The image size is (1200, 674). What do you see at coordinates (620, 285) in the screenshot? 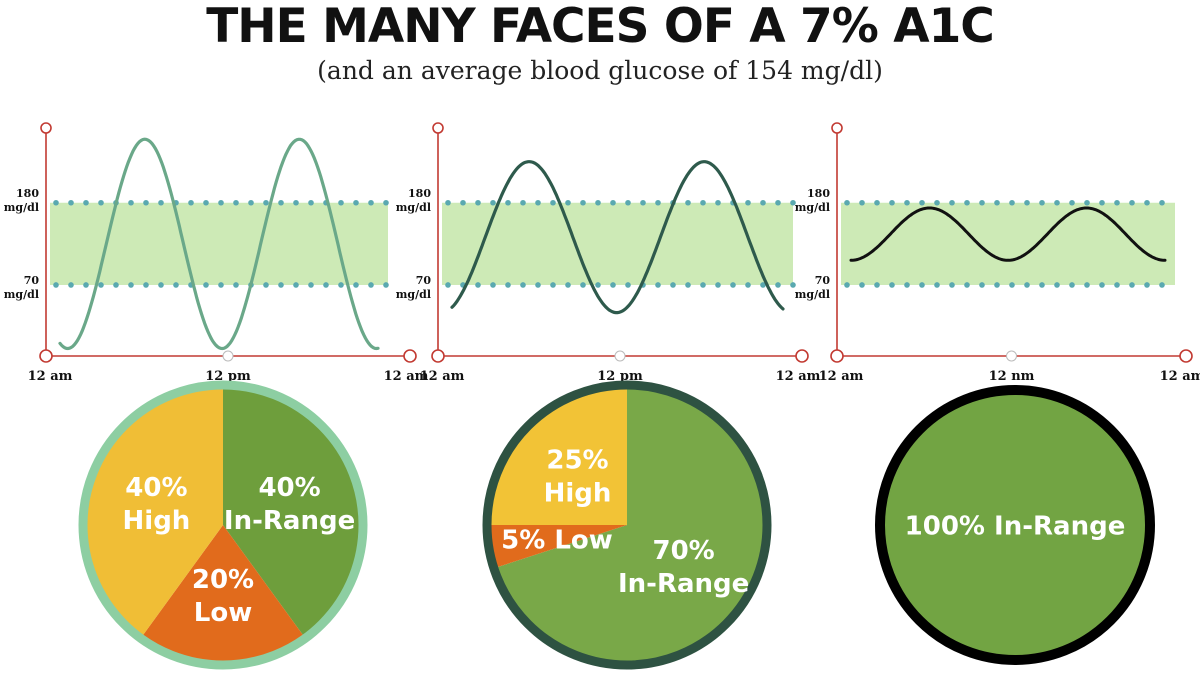
I see `band-lower-dotted-line` at bounding box center [620, 285].